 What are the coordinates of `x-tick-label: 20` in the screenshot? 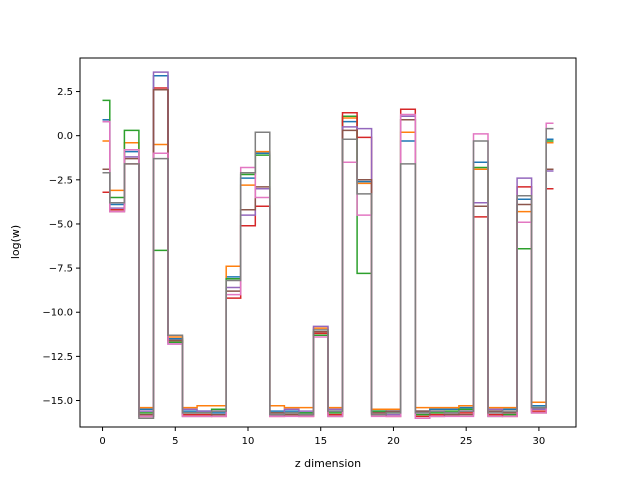 It's located at (393, 441).